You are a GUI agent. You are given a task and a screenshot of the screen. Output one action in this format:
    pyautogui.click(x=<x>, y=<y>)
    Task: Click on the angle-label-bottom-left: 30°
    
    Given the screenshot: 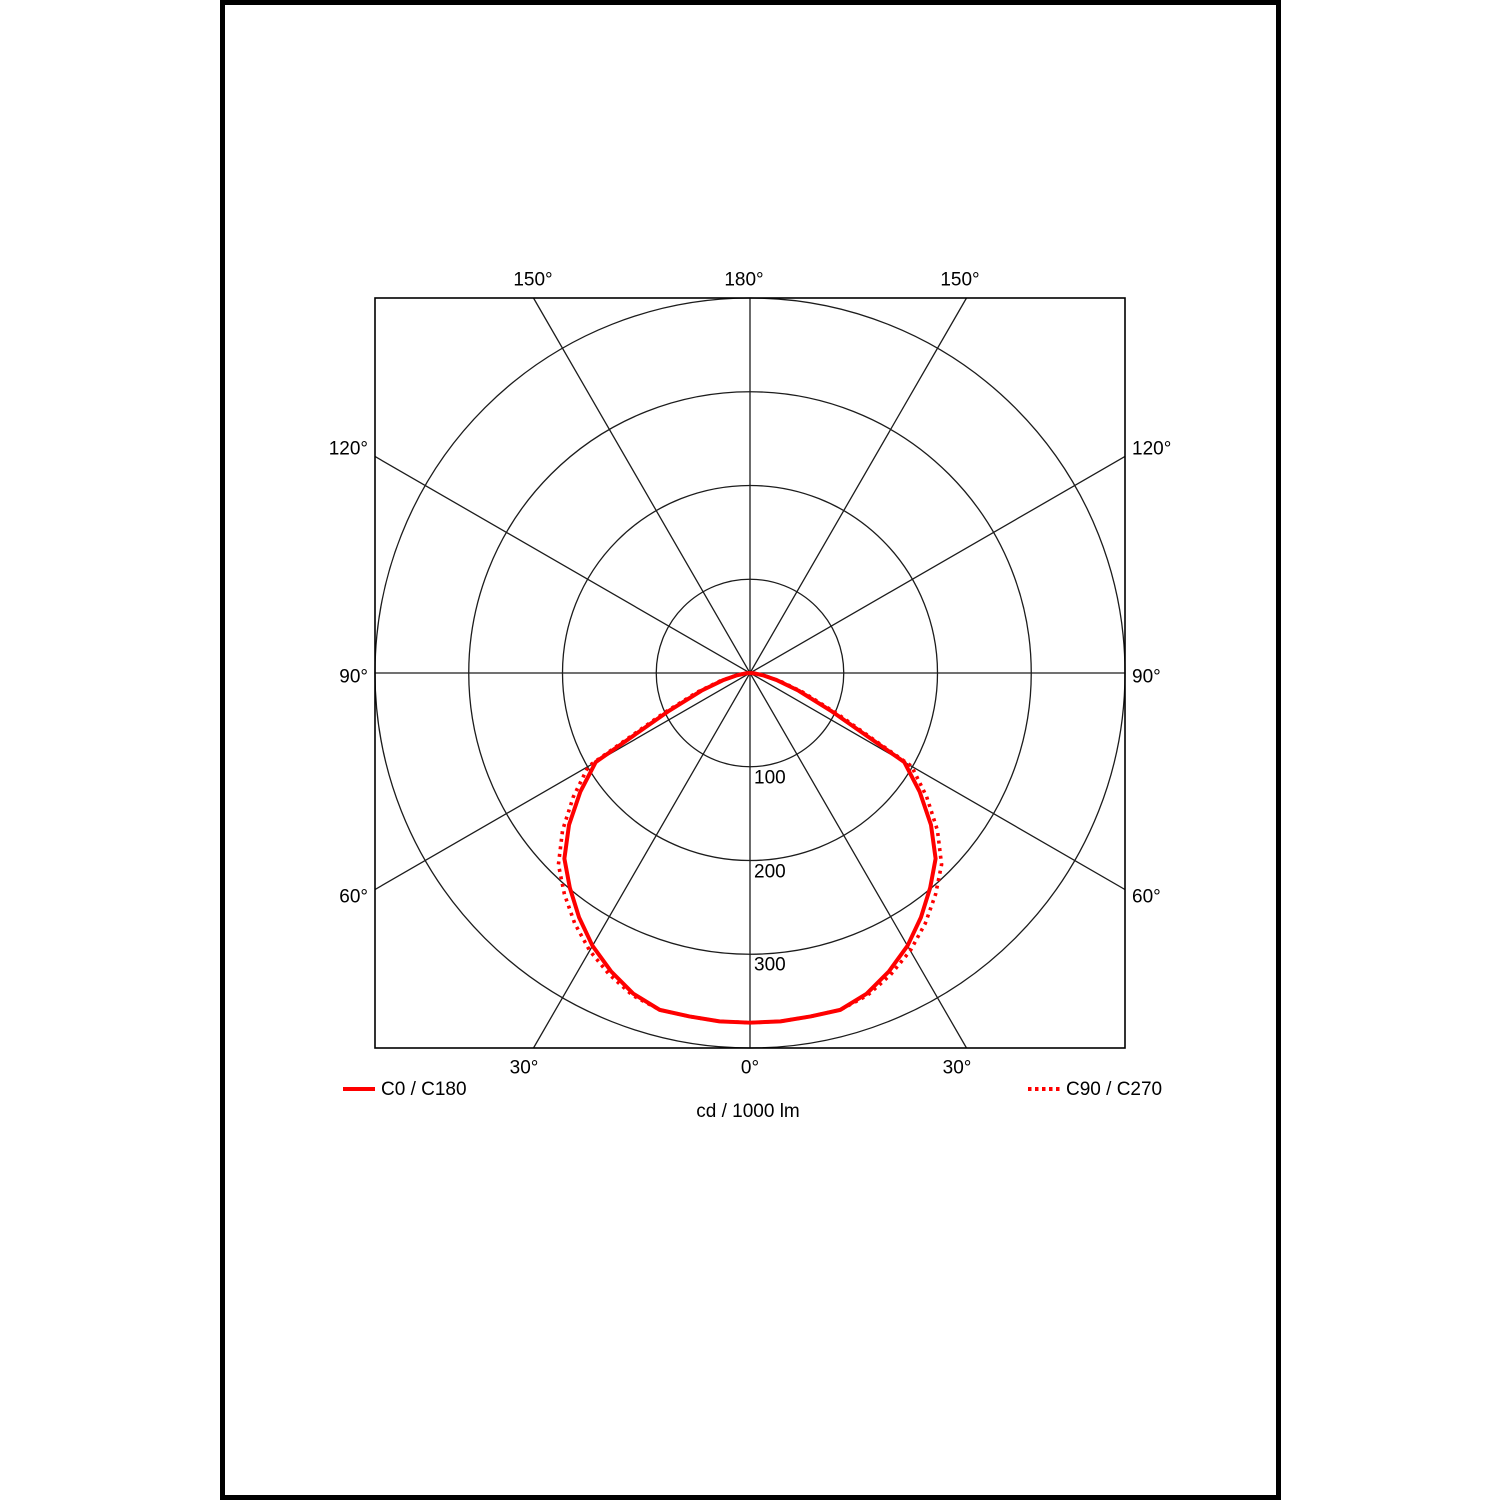 What is the action you would take?
    pyautogui.click(x=524, y=1068)
    